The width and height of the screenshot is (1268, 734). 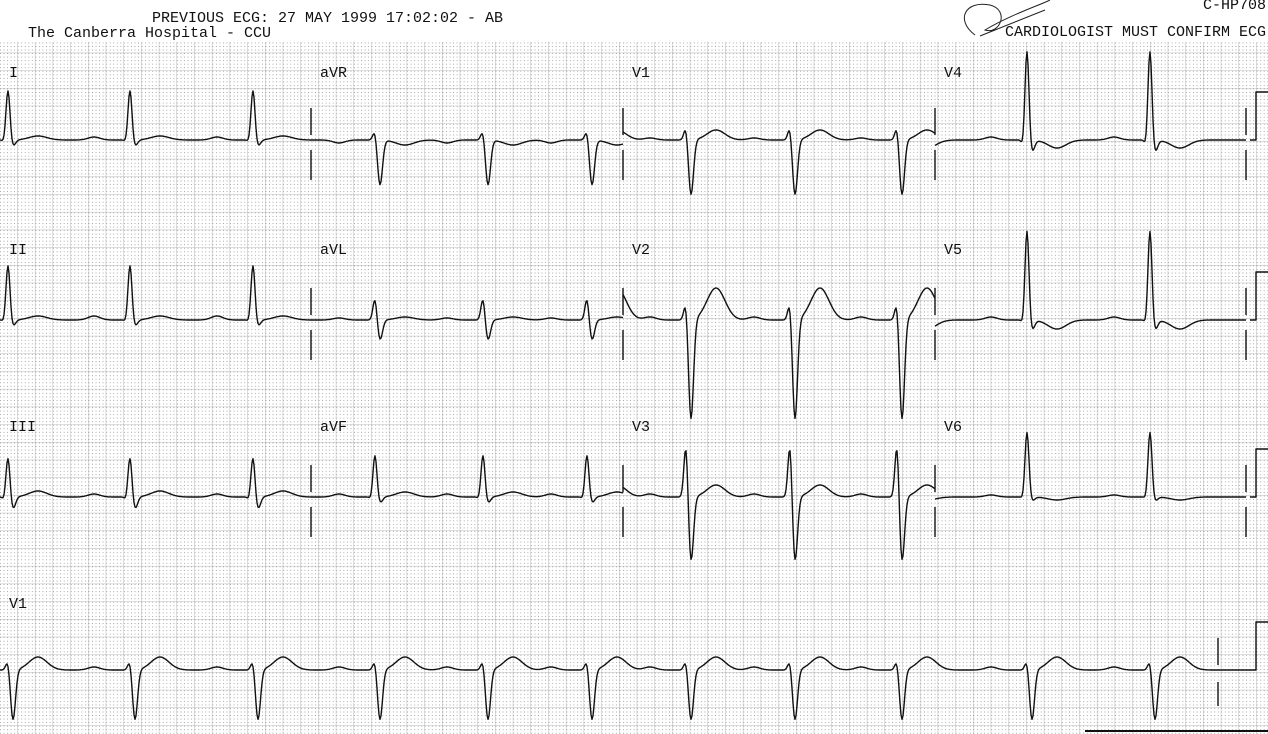 I want to click on hospital: The Canberra Hospital - CCU, so click(x=149, y=33).